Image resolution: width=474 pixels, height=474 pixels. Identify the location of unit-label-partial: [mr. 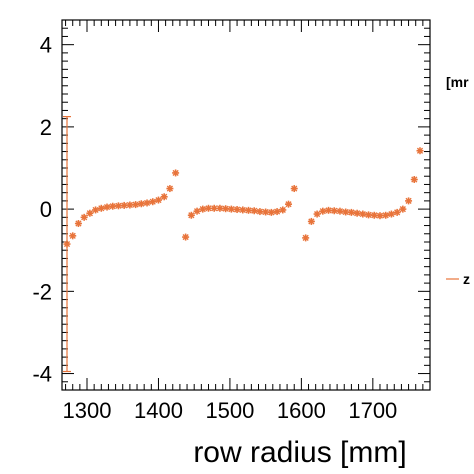
(457, 82).